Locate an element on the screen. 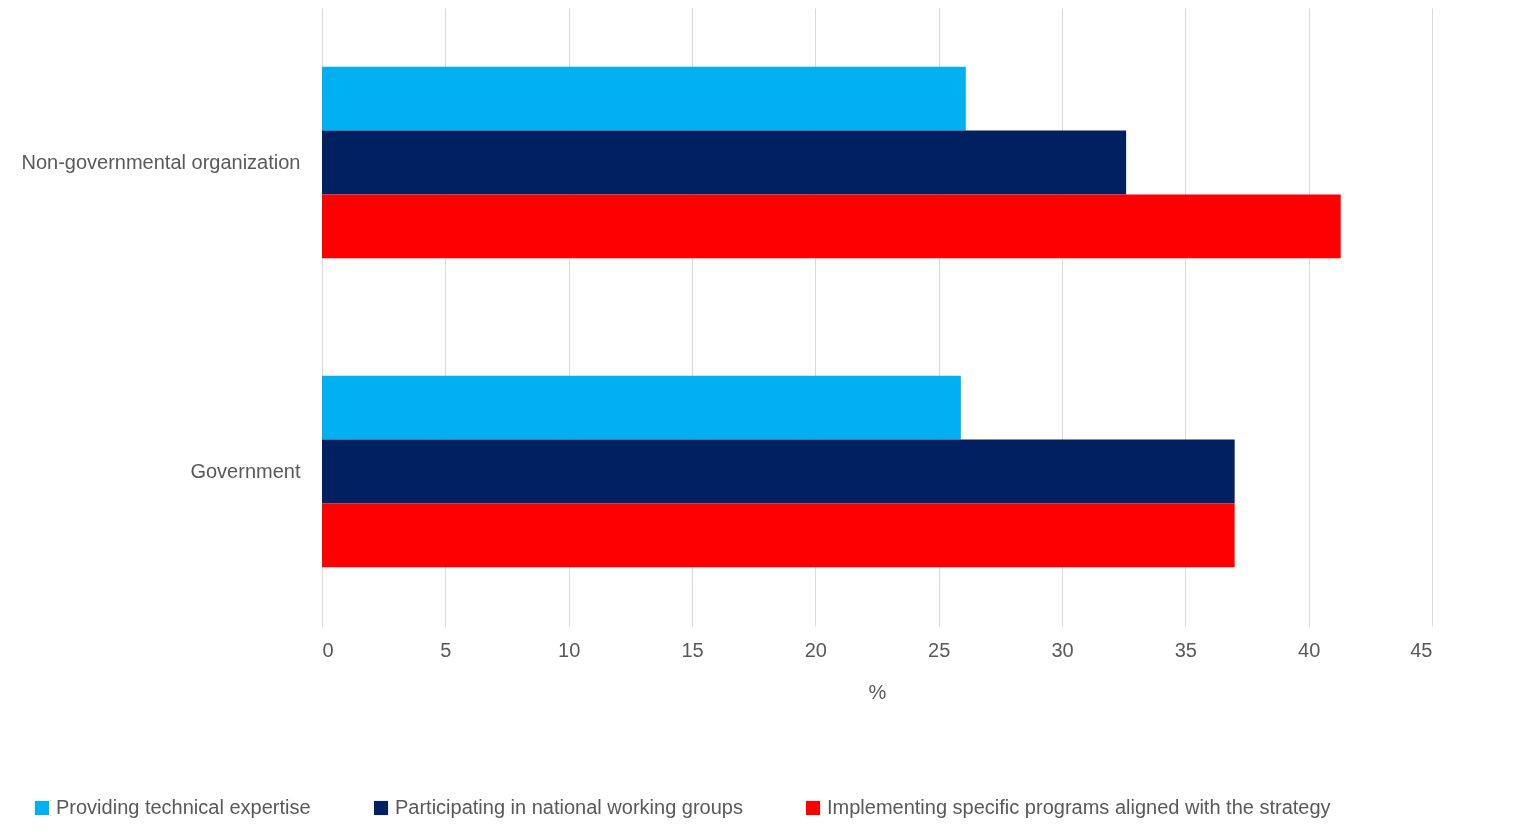 The height and width of the screenshot is (832, 1517). x-tick-label: 0 is located at coordinates (328, 649).